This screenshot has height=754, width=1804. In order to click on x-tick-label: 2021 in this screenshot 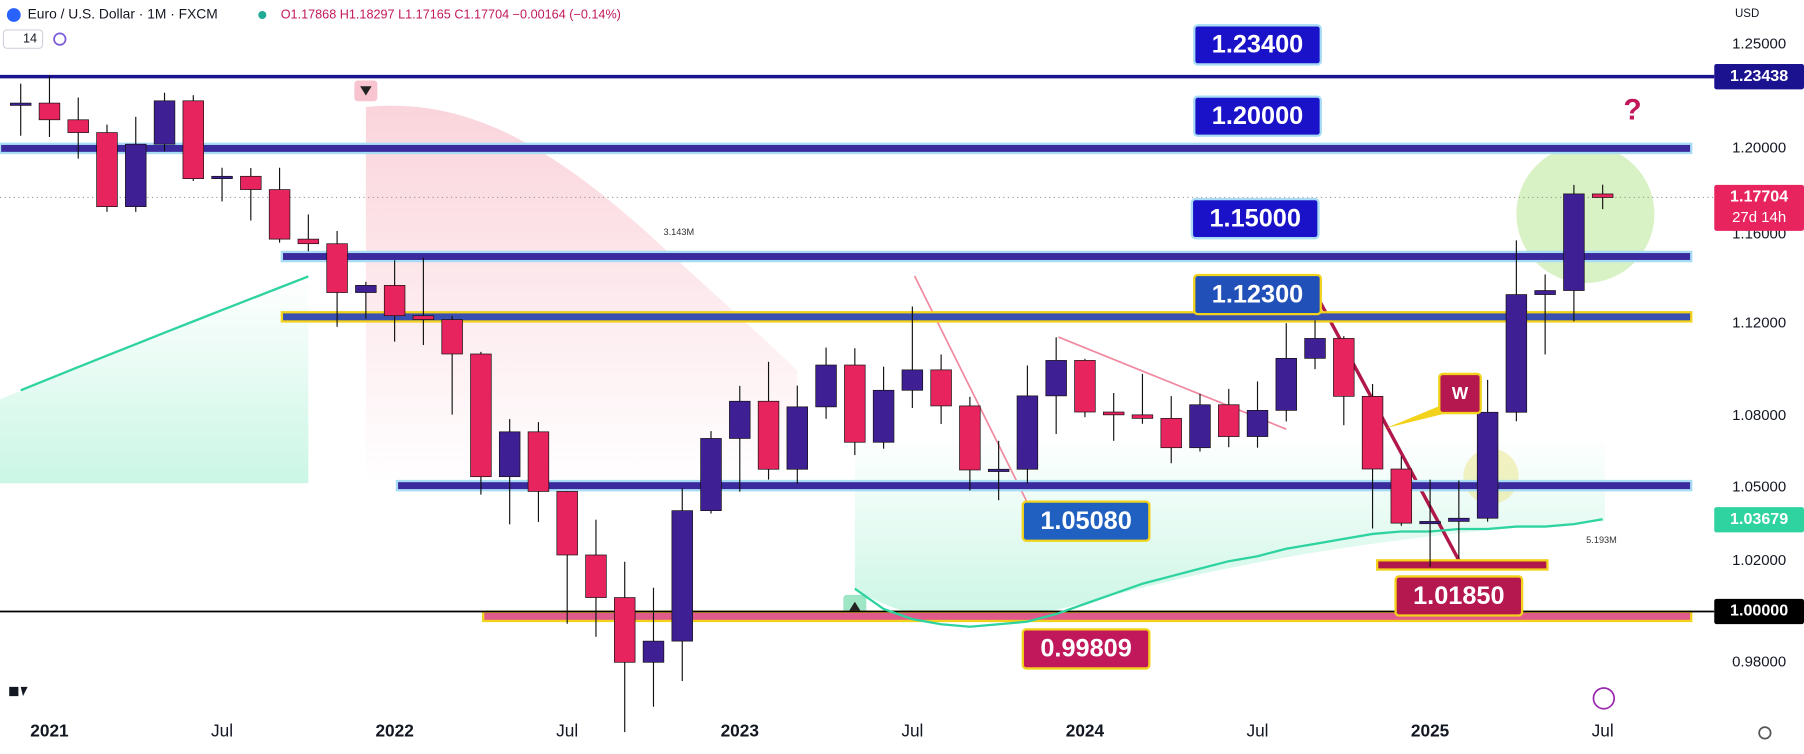, I will do `click(49, 730)`.